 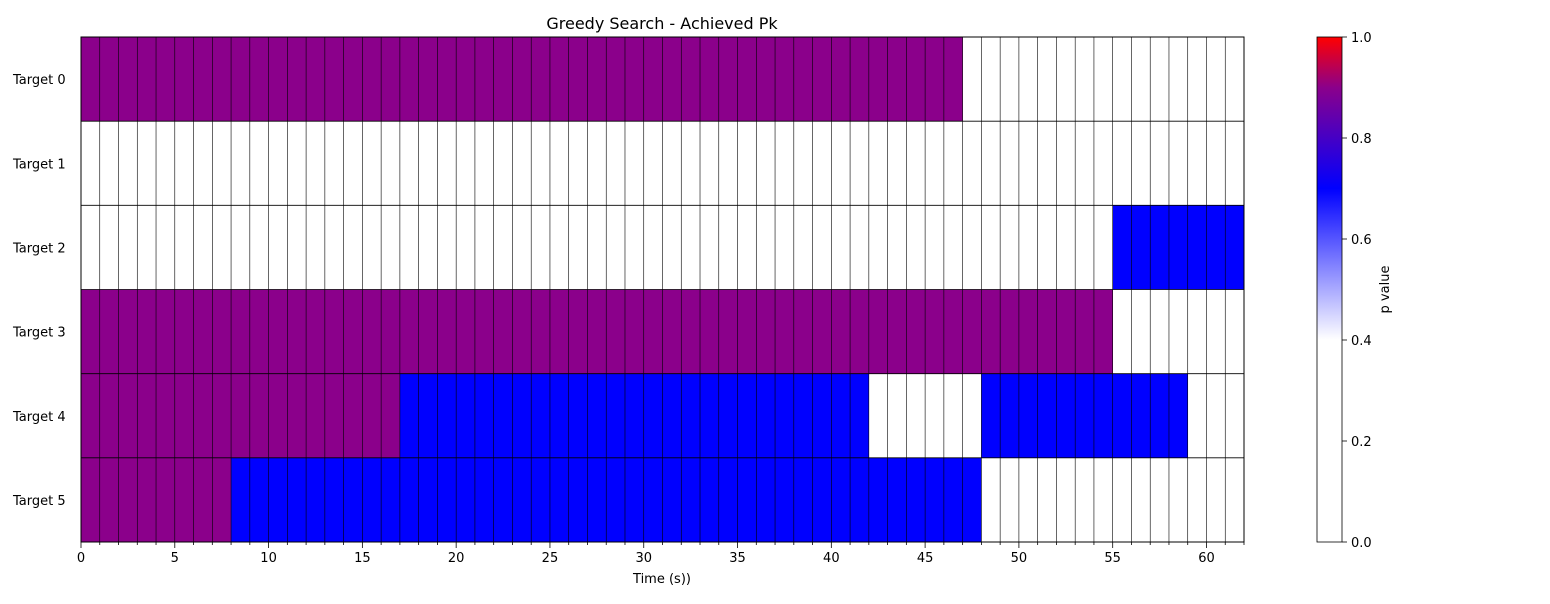 I want to click on x-tick-label: 35, so click(x=737, y=558).